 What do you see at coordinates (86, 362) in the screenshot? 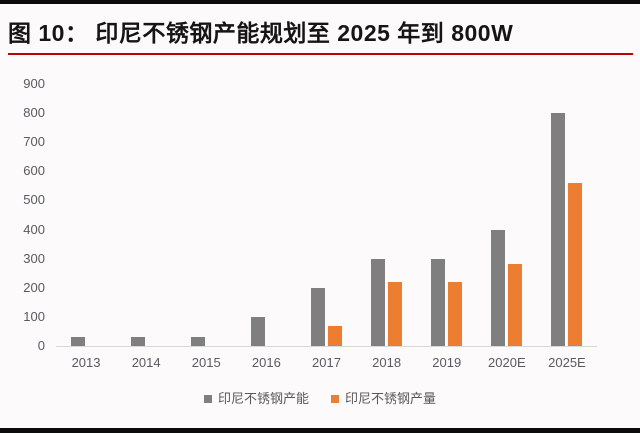
I see `x-tick-label: 2013` at bounding box center [86, 362].